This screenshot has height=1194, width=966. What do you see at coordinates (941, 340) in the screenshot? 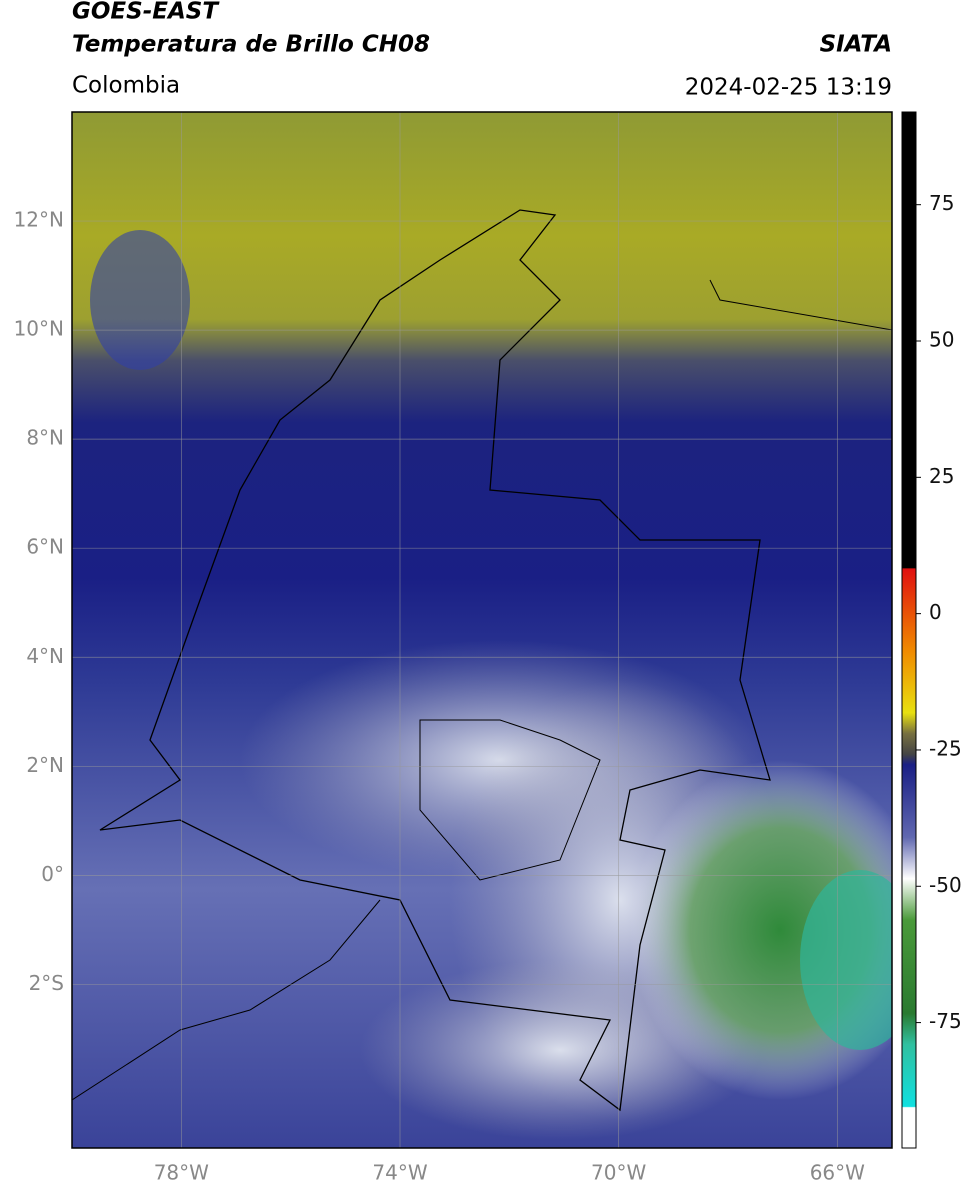
I see `colorbar-label: 50` at bounding box center [941, 340].